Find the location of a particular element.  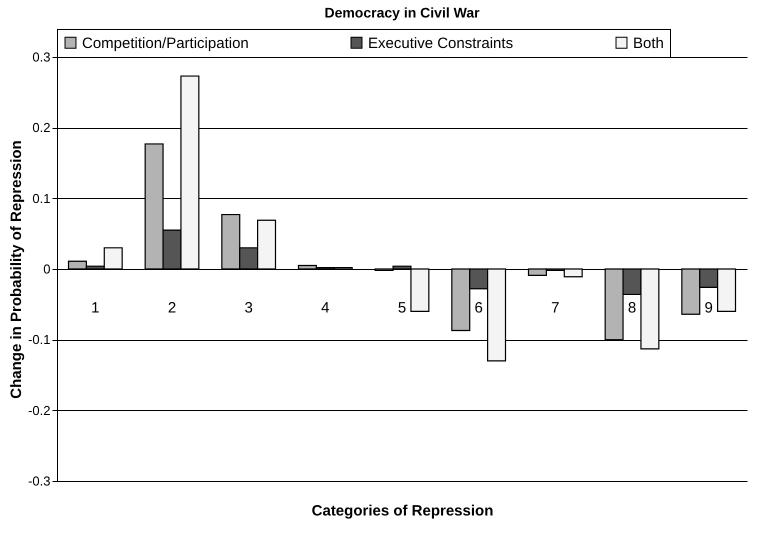

chart-title: Democracy in Civil War is located at coordinates (402, 12).